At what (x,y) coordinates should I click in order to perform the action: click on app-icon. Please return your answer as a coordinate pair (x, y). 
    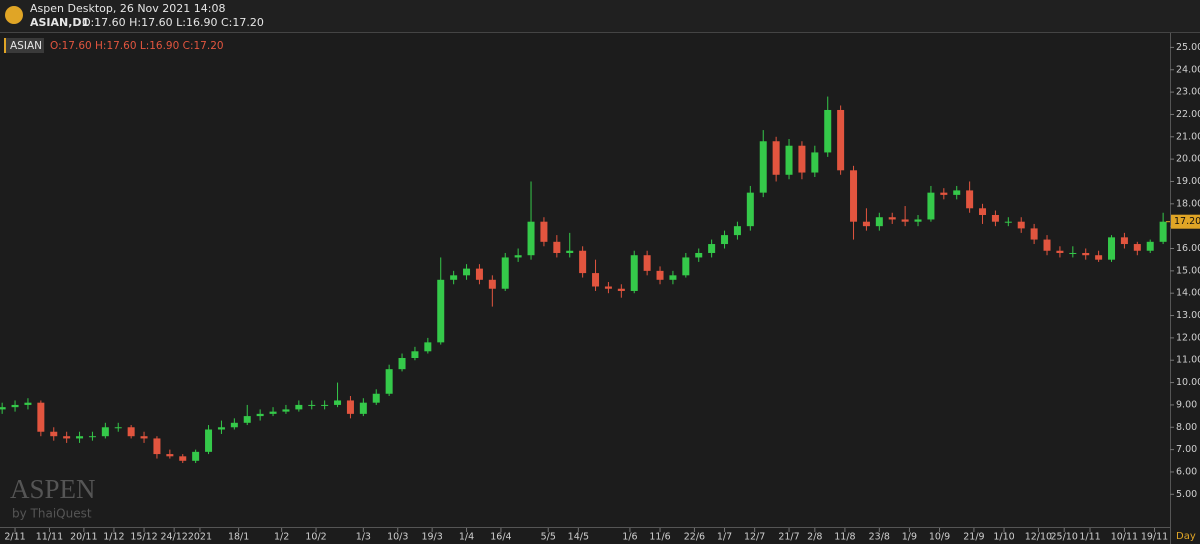
    Looking at the image, I should click on (14, 15).